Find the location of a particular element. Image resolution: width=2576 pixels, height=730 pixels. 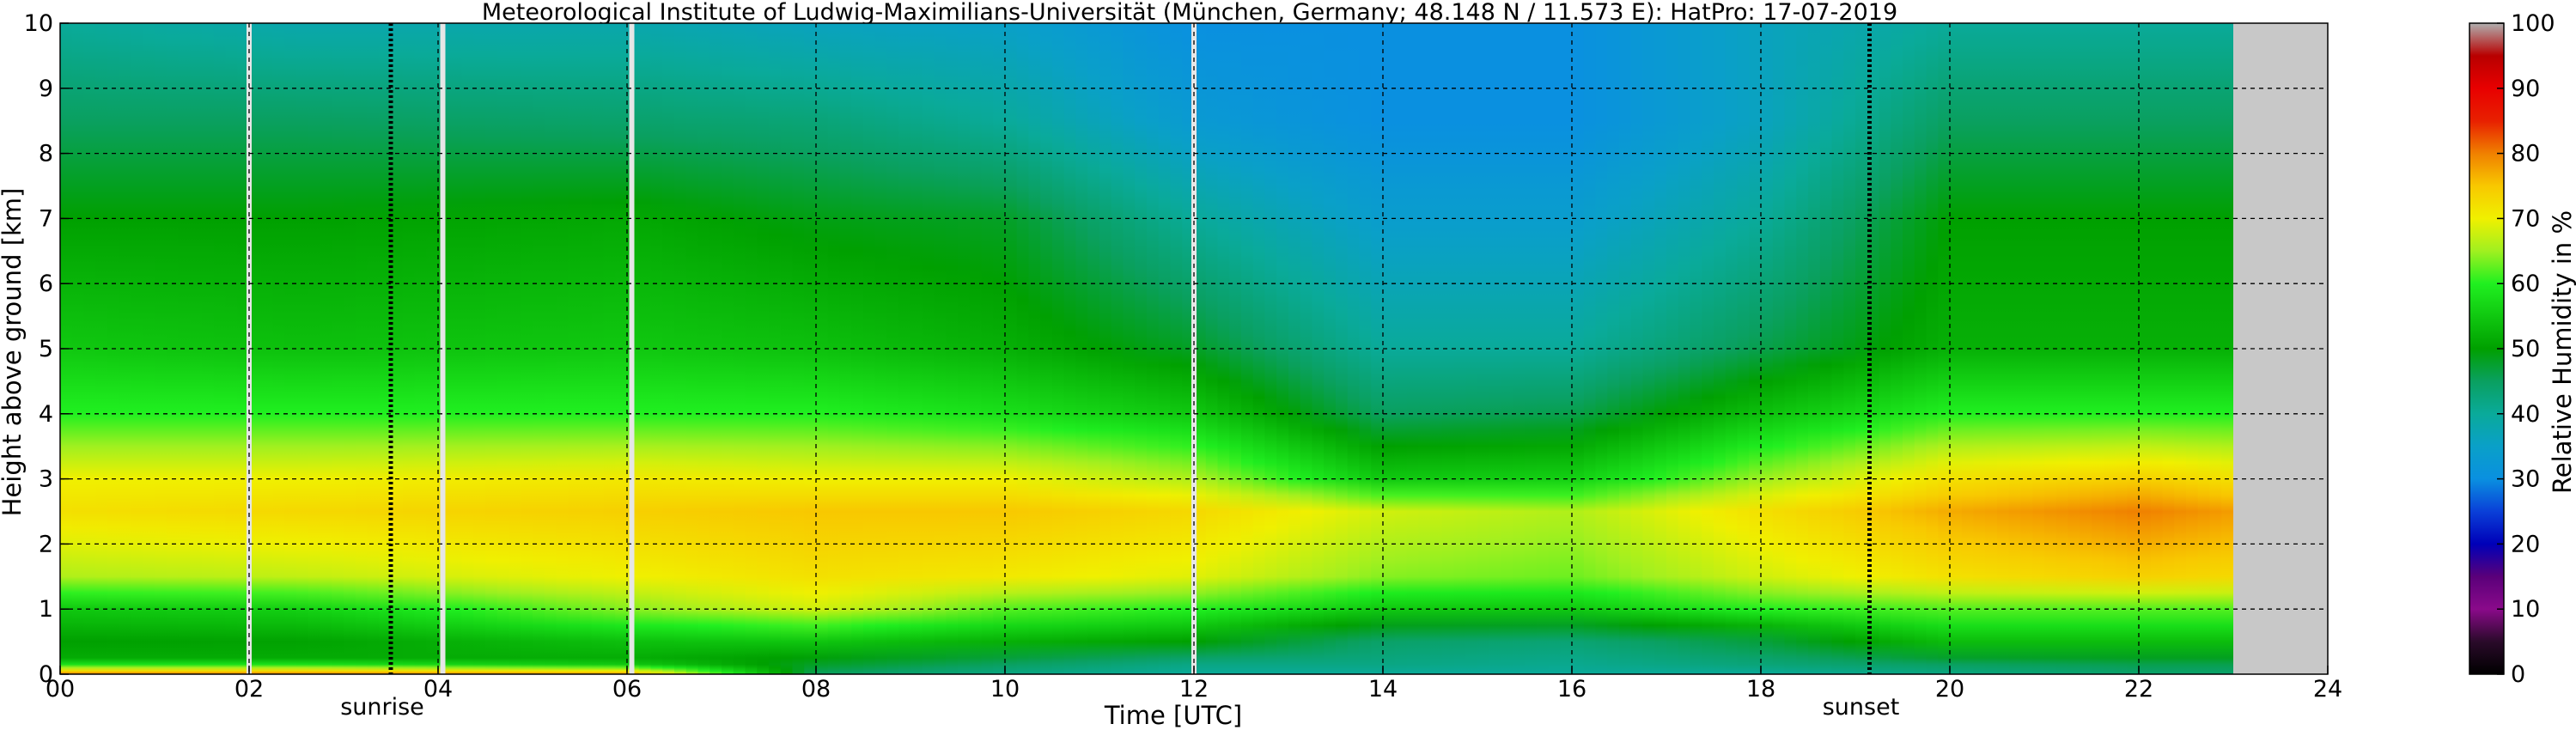

x-tick-label: 12 is located at coordinates (1194, 689).